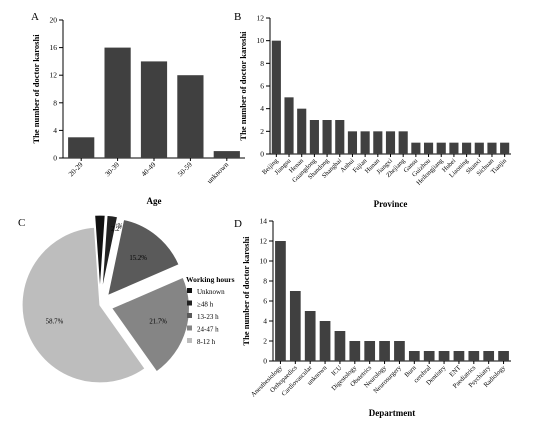 The image size is (540, 428). What do you see at coordinates (384, 351) in the screenshot?
I see `bar-neurology` at bounding box center [384, 351].